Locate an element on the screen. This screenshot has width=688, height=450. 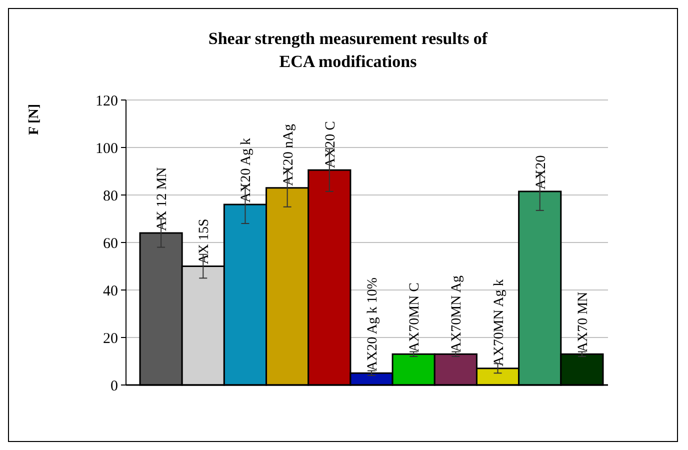
y-tick-label: 40 is located at coordinates (110, 291).